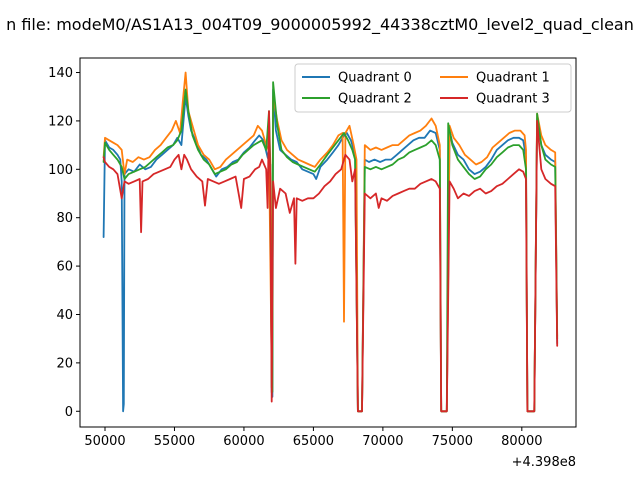 The height and width of the screenshot is (480, 640). What do you see at coordinates (64, 363) in the screenshot?
I see `y-tick-label: 20` at bounding box center [64, 363].